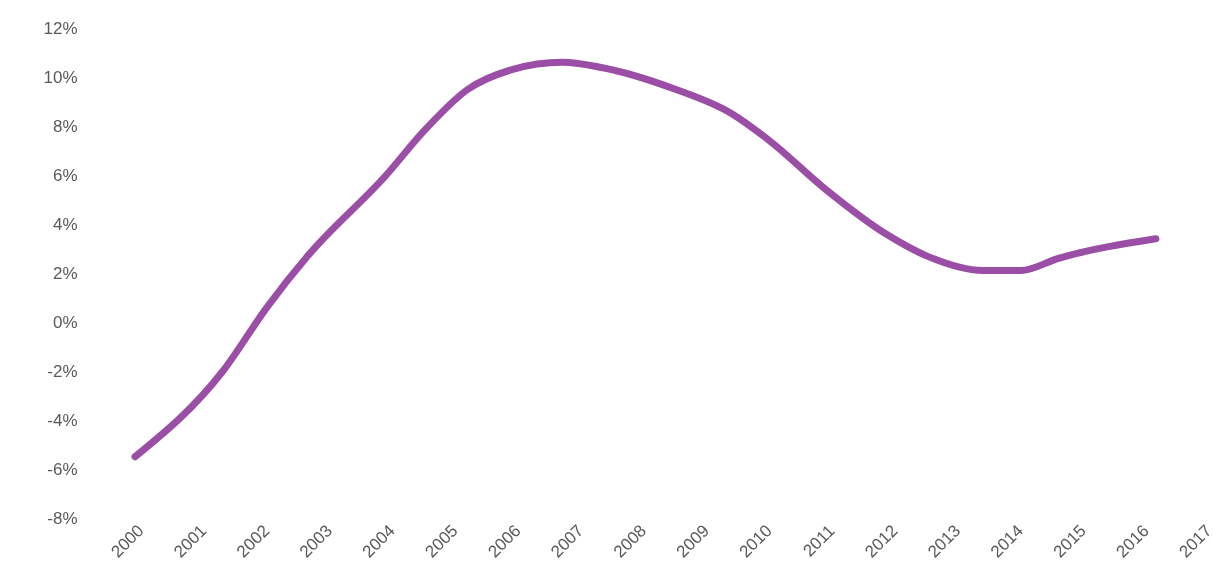 The image size is (1213, 581). What do you see at coordinates (60, 28) in the screenshot?
I see `y-tick-label: 12%` at bounding box center [60, 28].